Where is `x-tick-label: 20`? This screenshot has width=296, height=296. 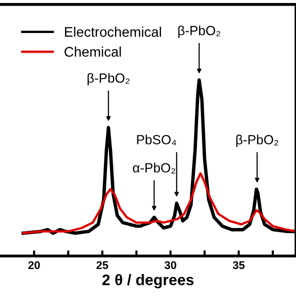
x-tick-label: 20 is located at coordinates (34, 265).